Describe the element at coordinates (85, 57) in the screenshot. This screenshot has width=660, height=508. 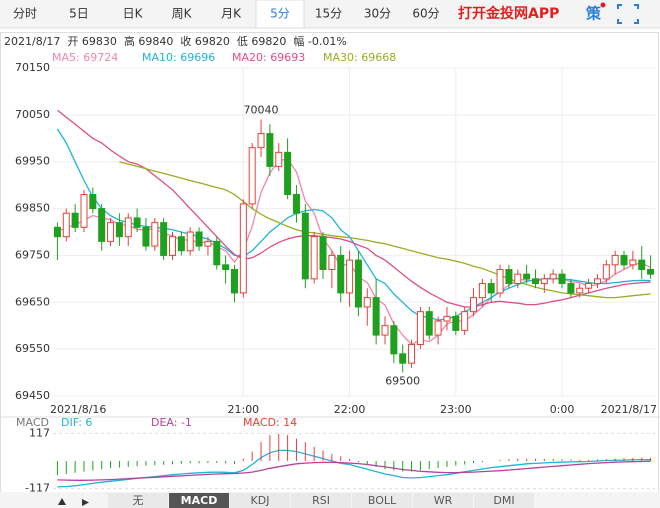
I see `legend-entry: MA5: 69724` at that location.